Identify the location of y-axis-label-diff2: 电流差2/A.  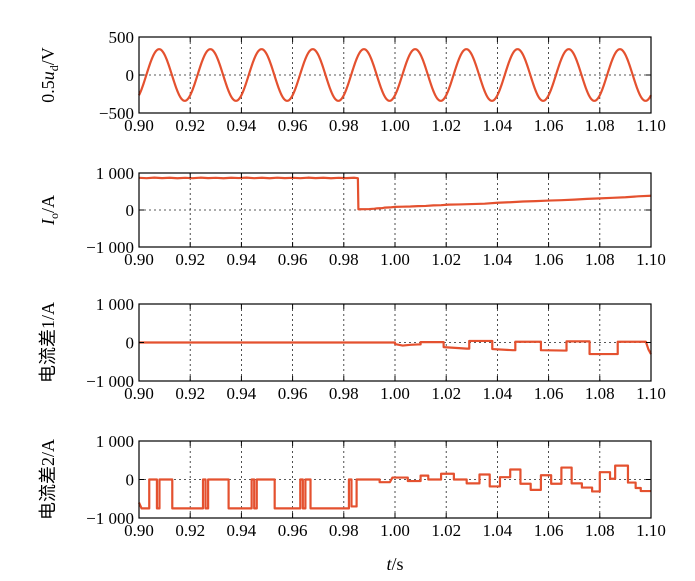
(48, 479).